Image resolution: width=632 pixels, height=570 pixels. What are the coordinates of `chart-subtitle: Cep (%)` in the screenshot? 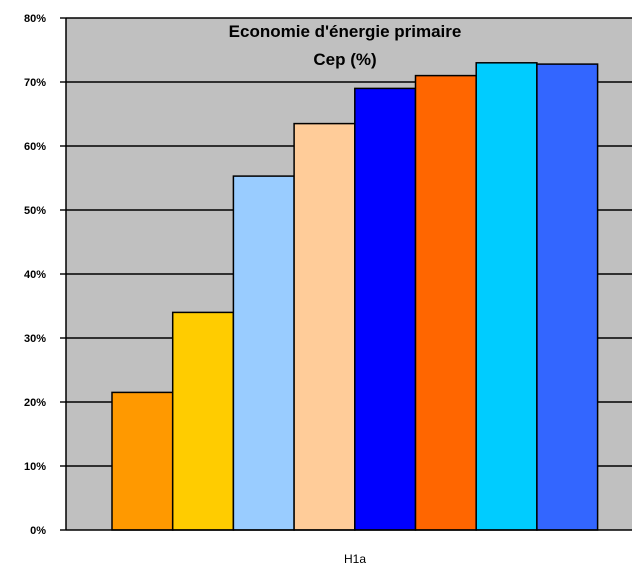 It's located at (344, 59).